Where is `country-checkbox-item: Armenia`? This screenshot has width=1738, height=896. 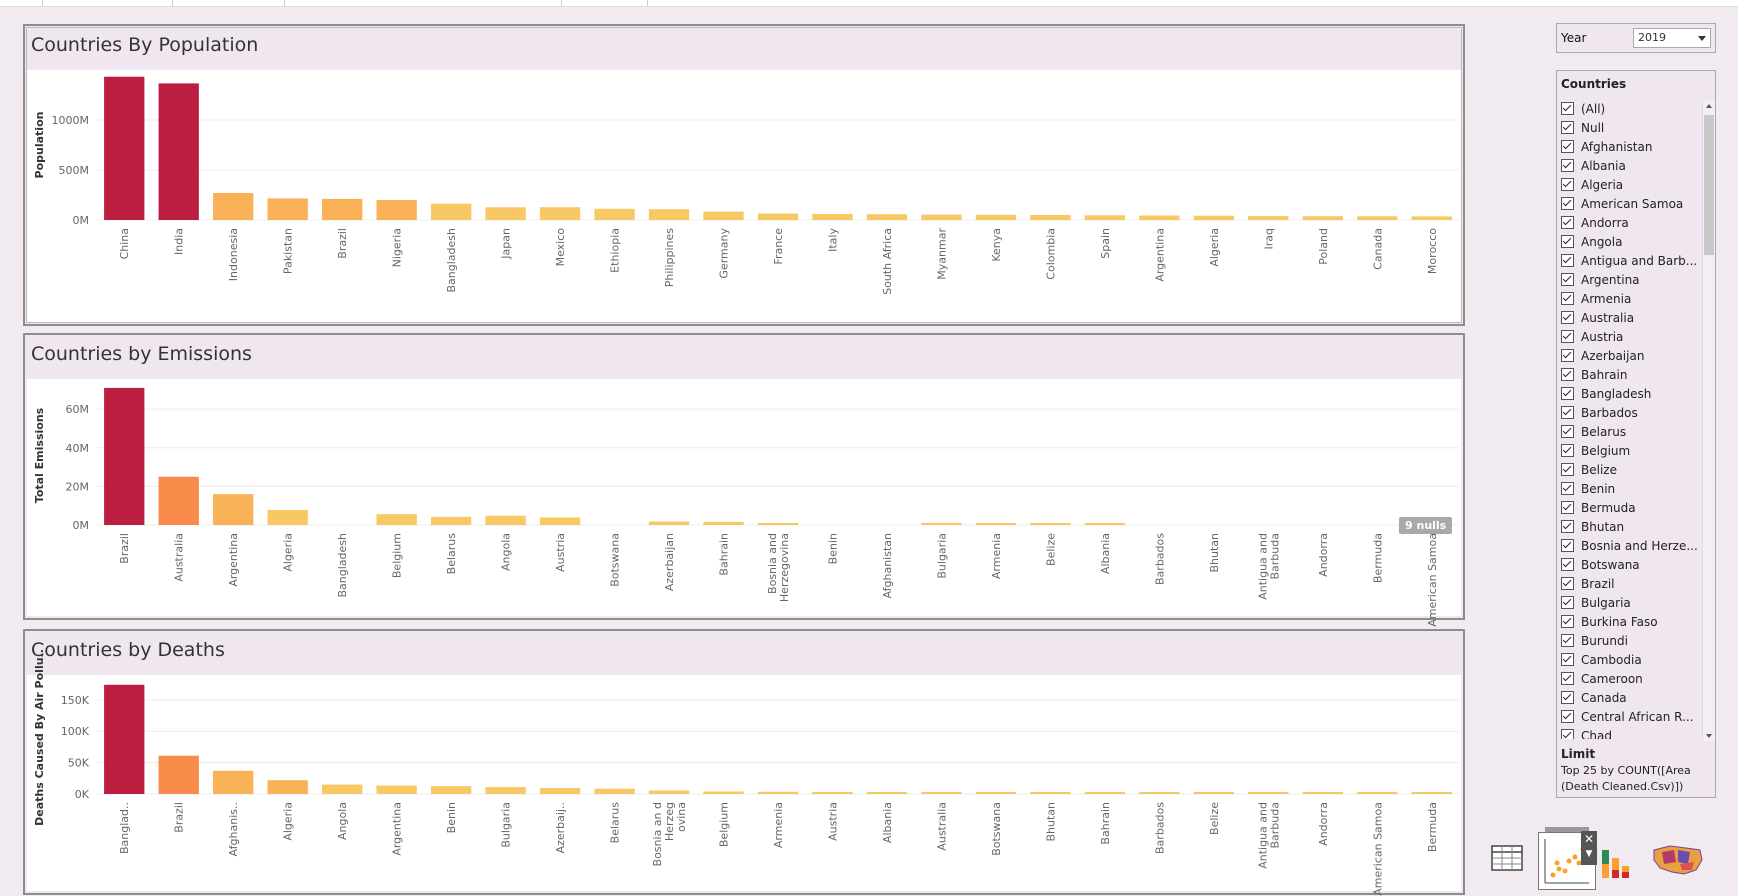
country-checkbox-item: Armenia is located at coordinates (1631, 298).